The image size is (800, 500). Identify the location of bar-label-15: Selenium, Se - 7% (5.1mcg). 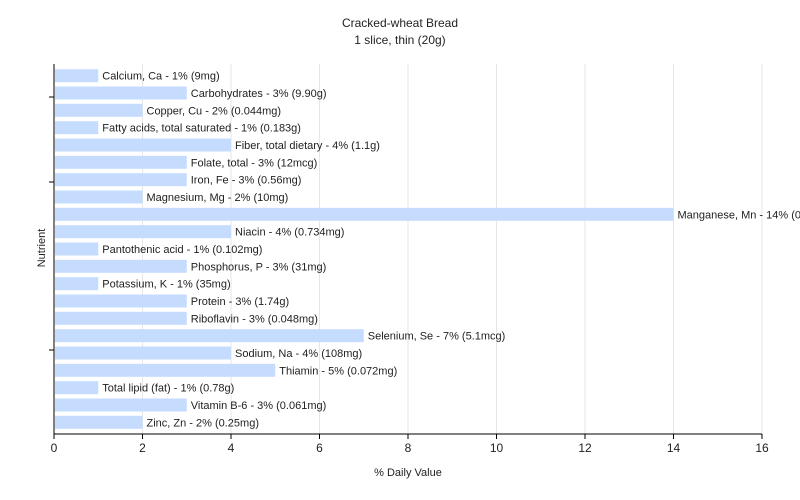
(437, 337).